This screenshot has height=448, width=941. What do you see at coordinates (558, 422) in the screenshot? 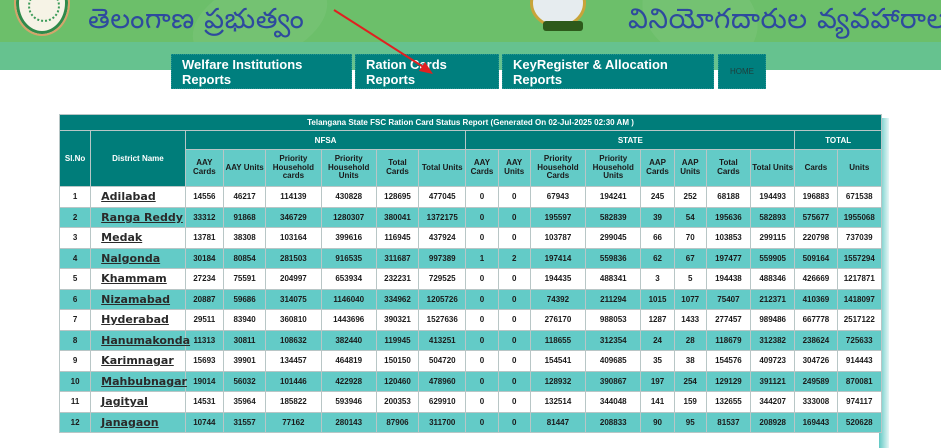
I see `row-value: 81447` at bounding box center [558, 422].